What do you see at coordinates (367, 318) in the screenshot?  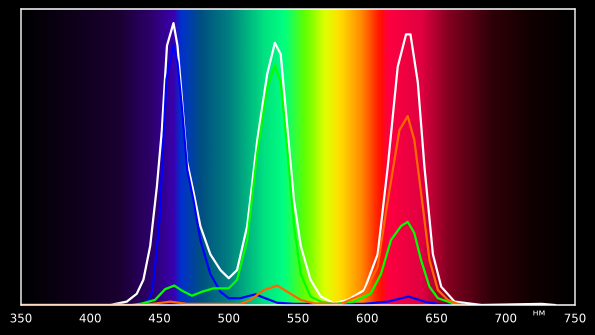 I see `x-tick-label: 600` at bounding box center [367, 318].